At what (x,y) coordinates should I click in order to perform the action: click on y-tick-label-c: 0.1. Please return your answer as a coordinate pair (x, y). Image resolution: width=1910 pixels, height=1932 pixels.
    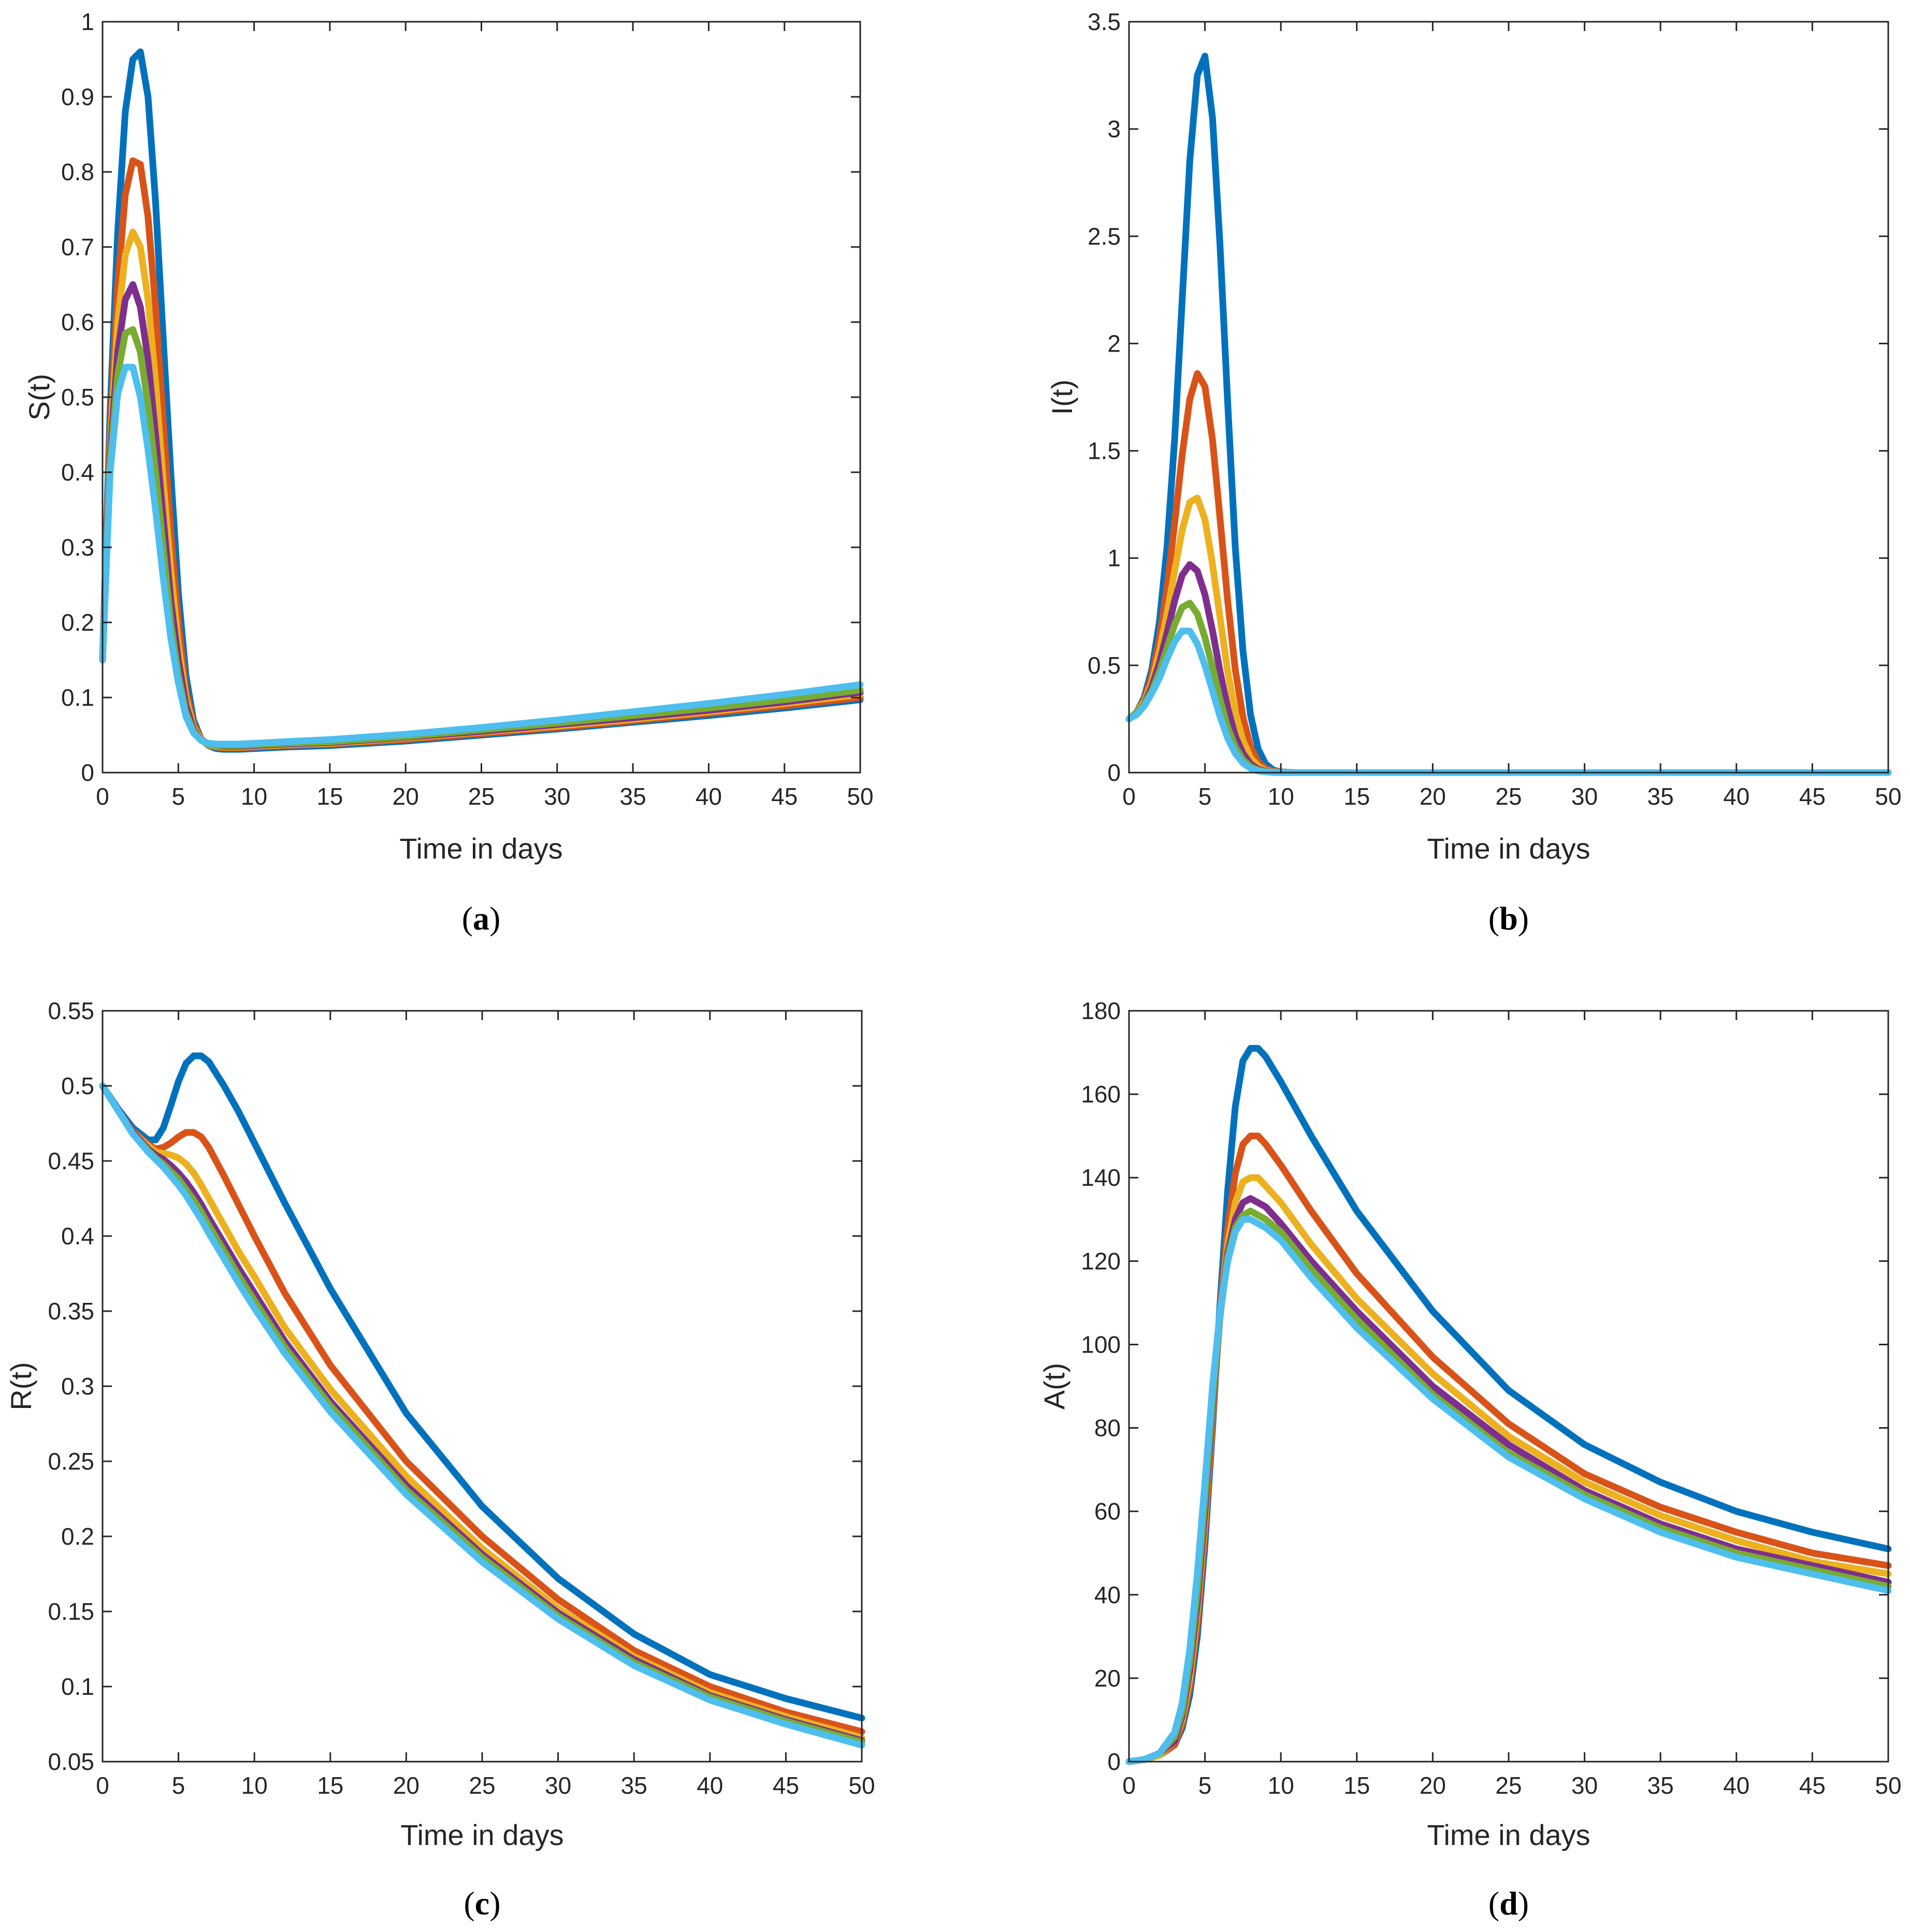
    Looking at the image, I should click on (77, 1686).